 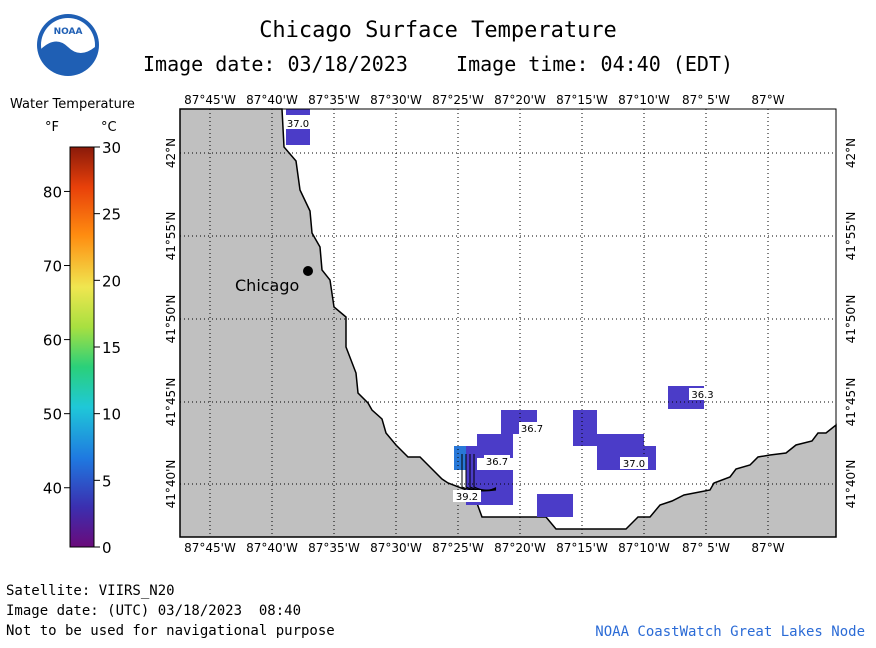 What do you see at coordinates (767, 548) in the screenshot?
I see `longitude-label-bottom: 87°W` at bounding box center [767, 548].